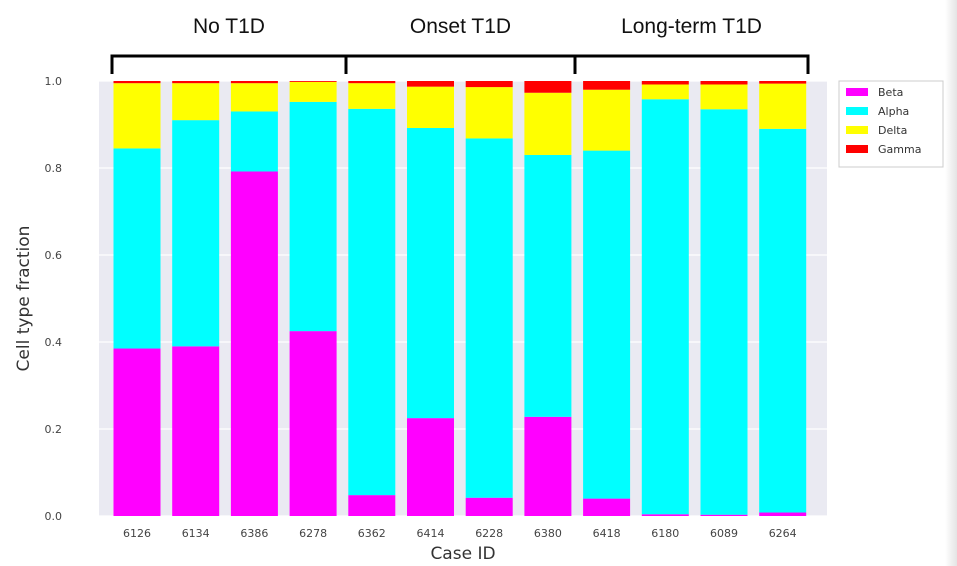  Describe the element at coordinates (54, 299) in the screenshot. I see `y-tick-labels: 0.0 0.2 0.4 0.6 0.8 1.0` at that location.